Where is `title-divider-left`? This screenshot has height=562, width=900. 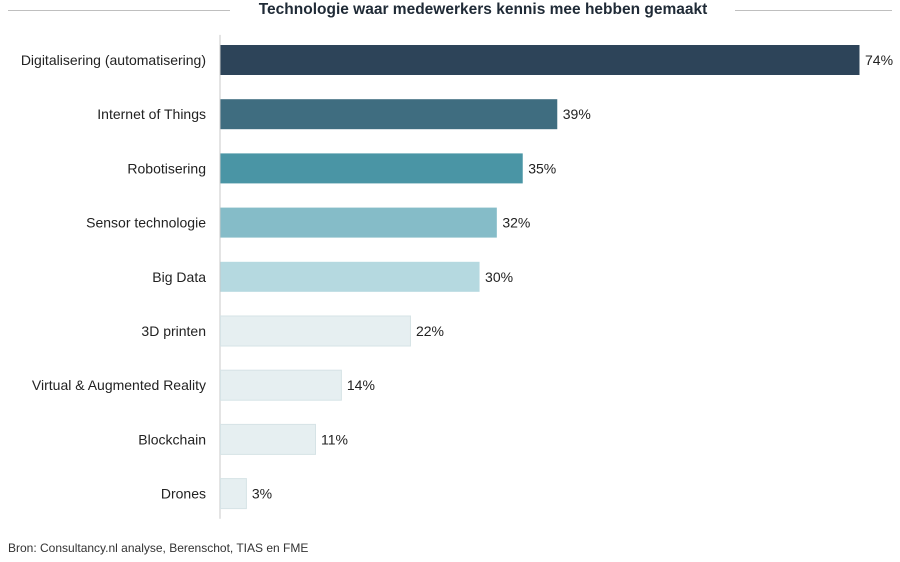 title-divider-left is located at coordinates (119, 10).